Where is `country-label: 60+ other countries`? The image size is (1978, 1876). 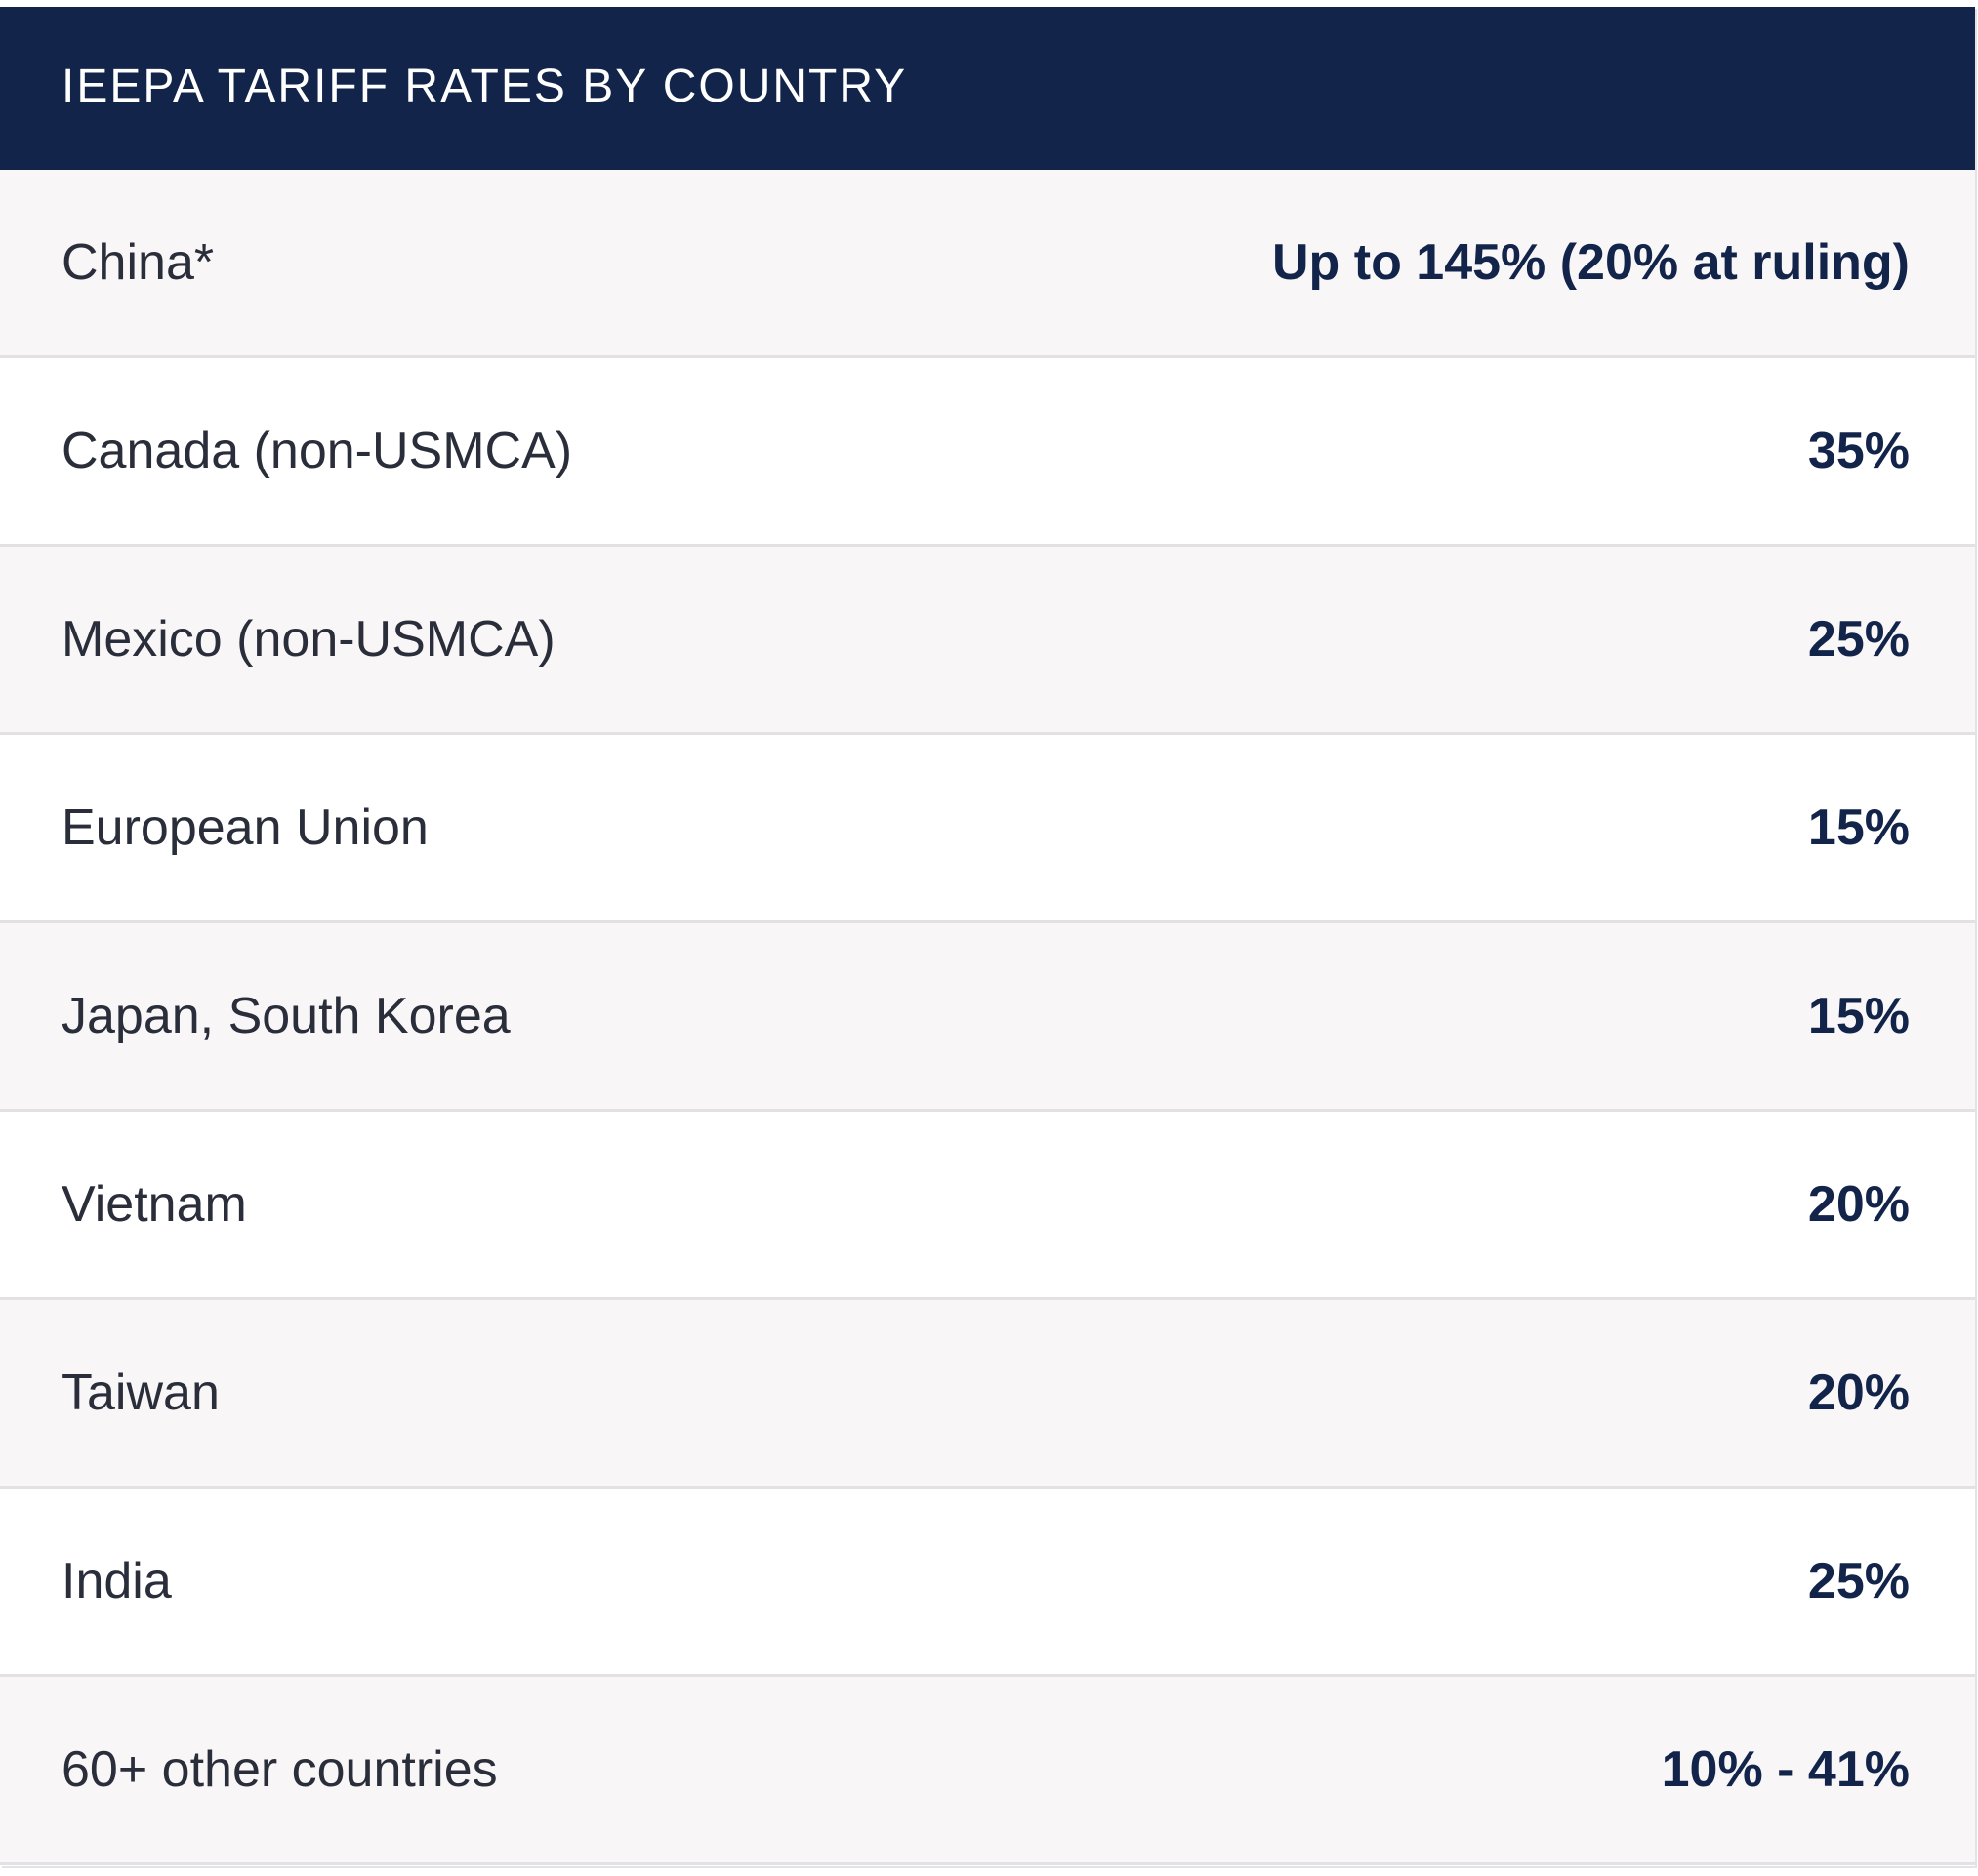
country-label: 60+ other countries is located at coordinates (280, 1769).